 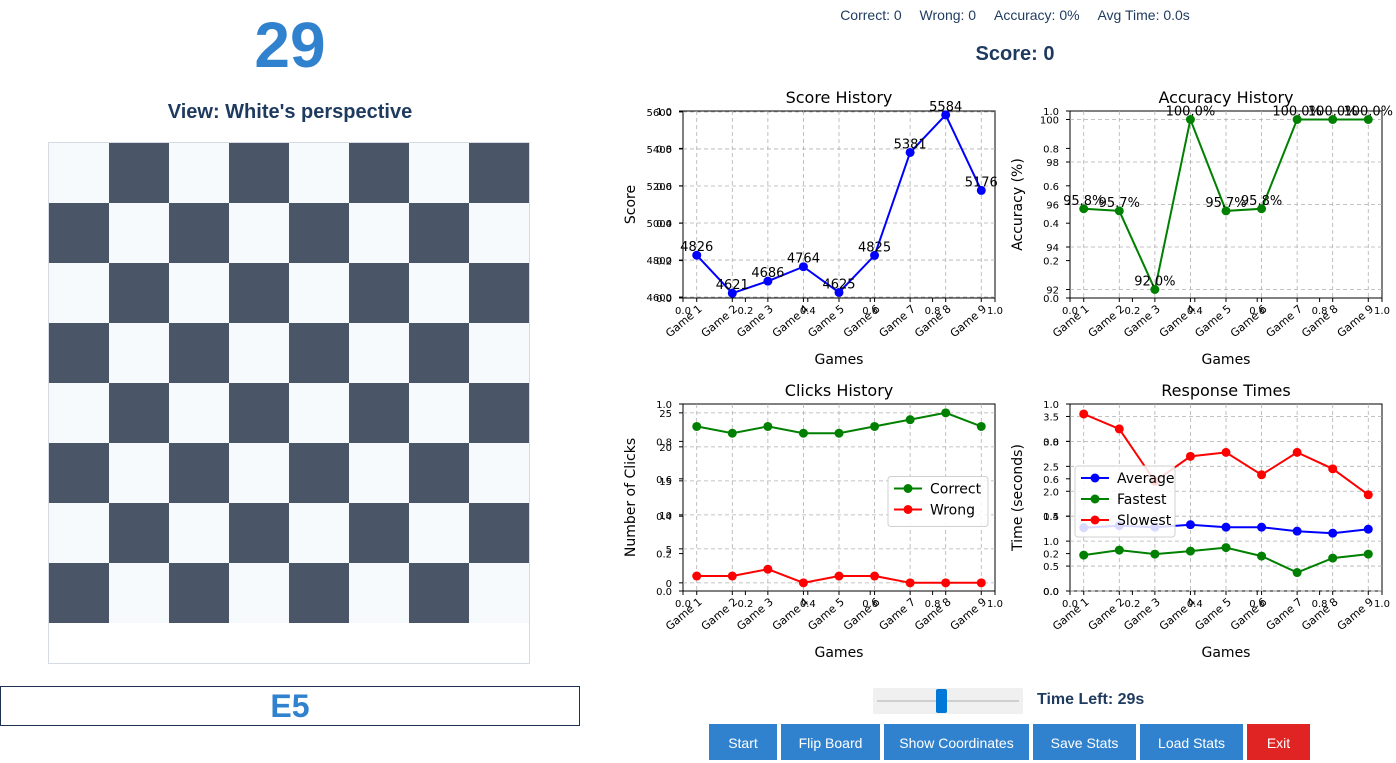 What do you see at coordinates (1070, 311) in the screenshot?
I see `x-tick-label: 0.0` at bounding box center [1070, 311].